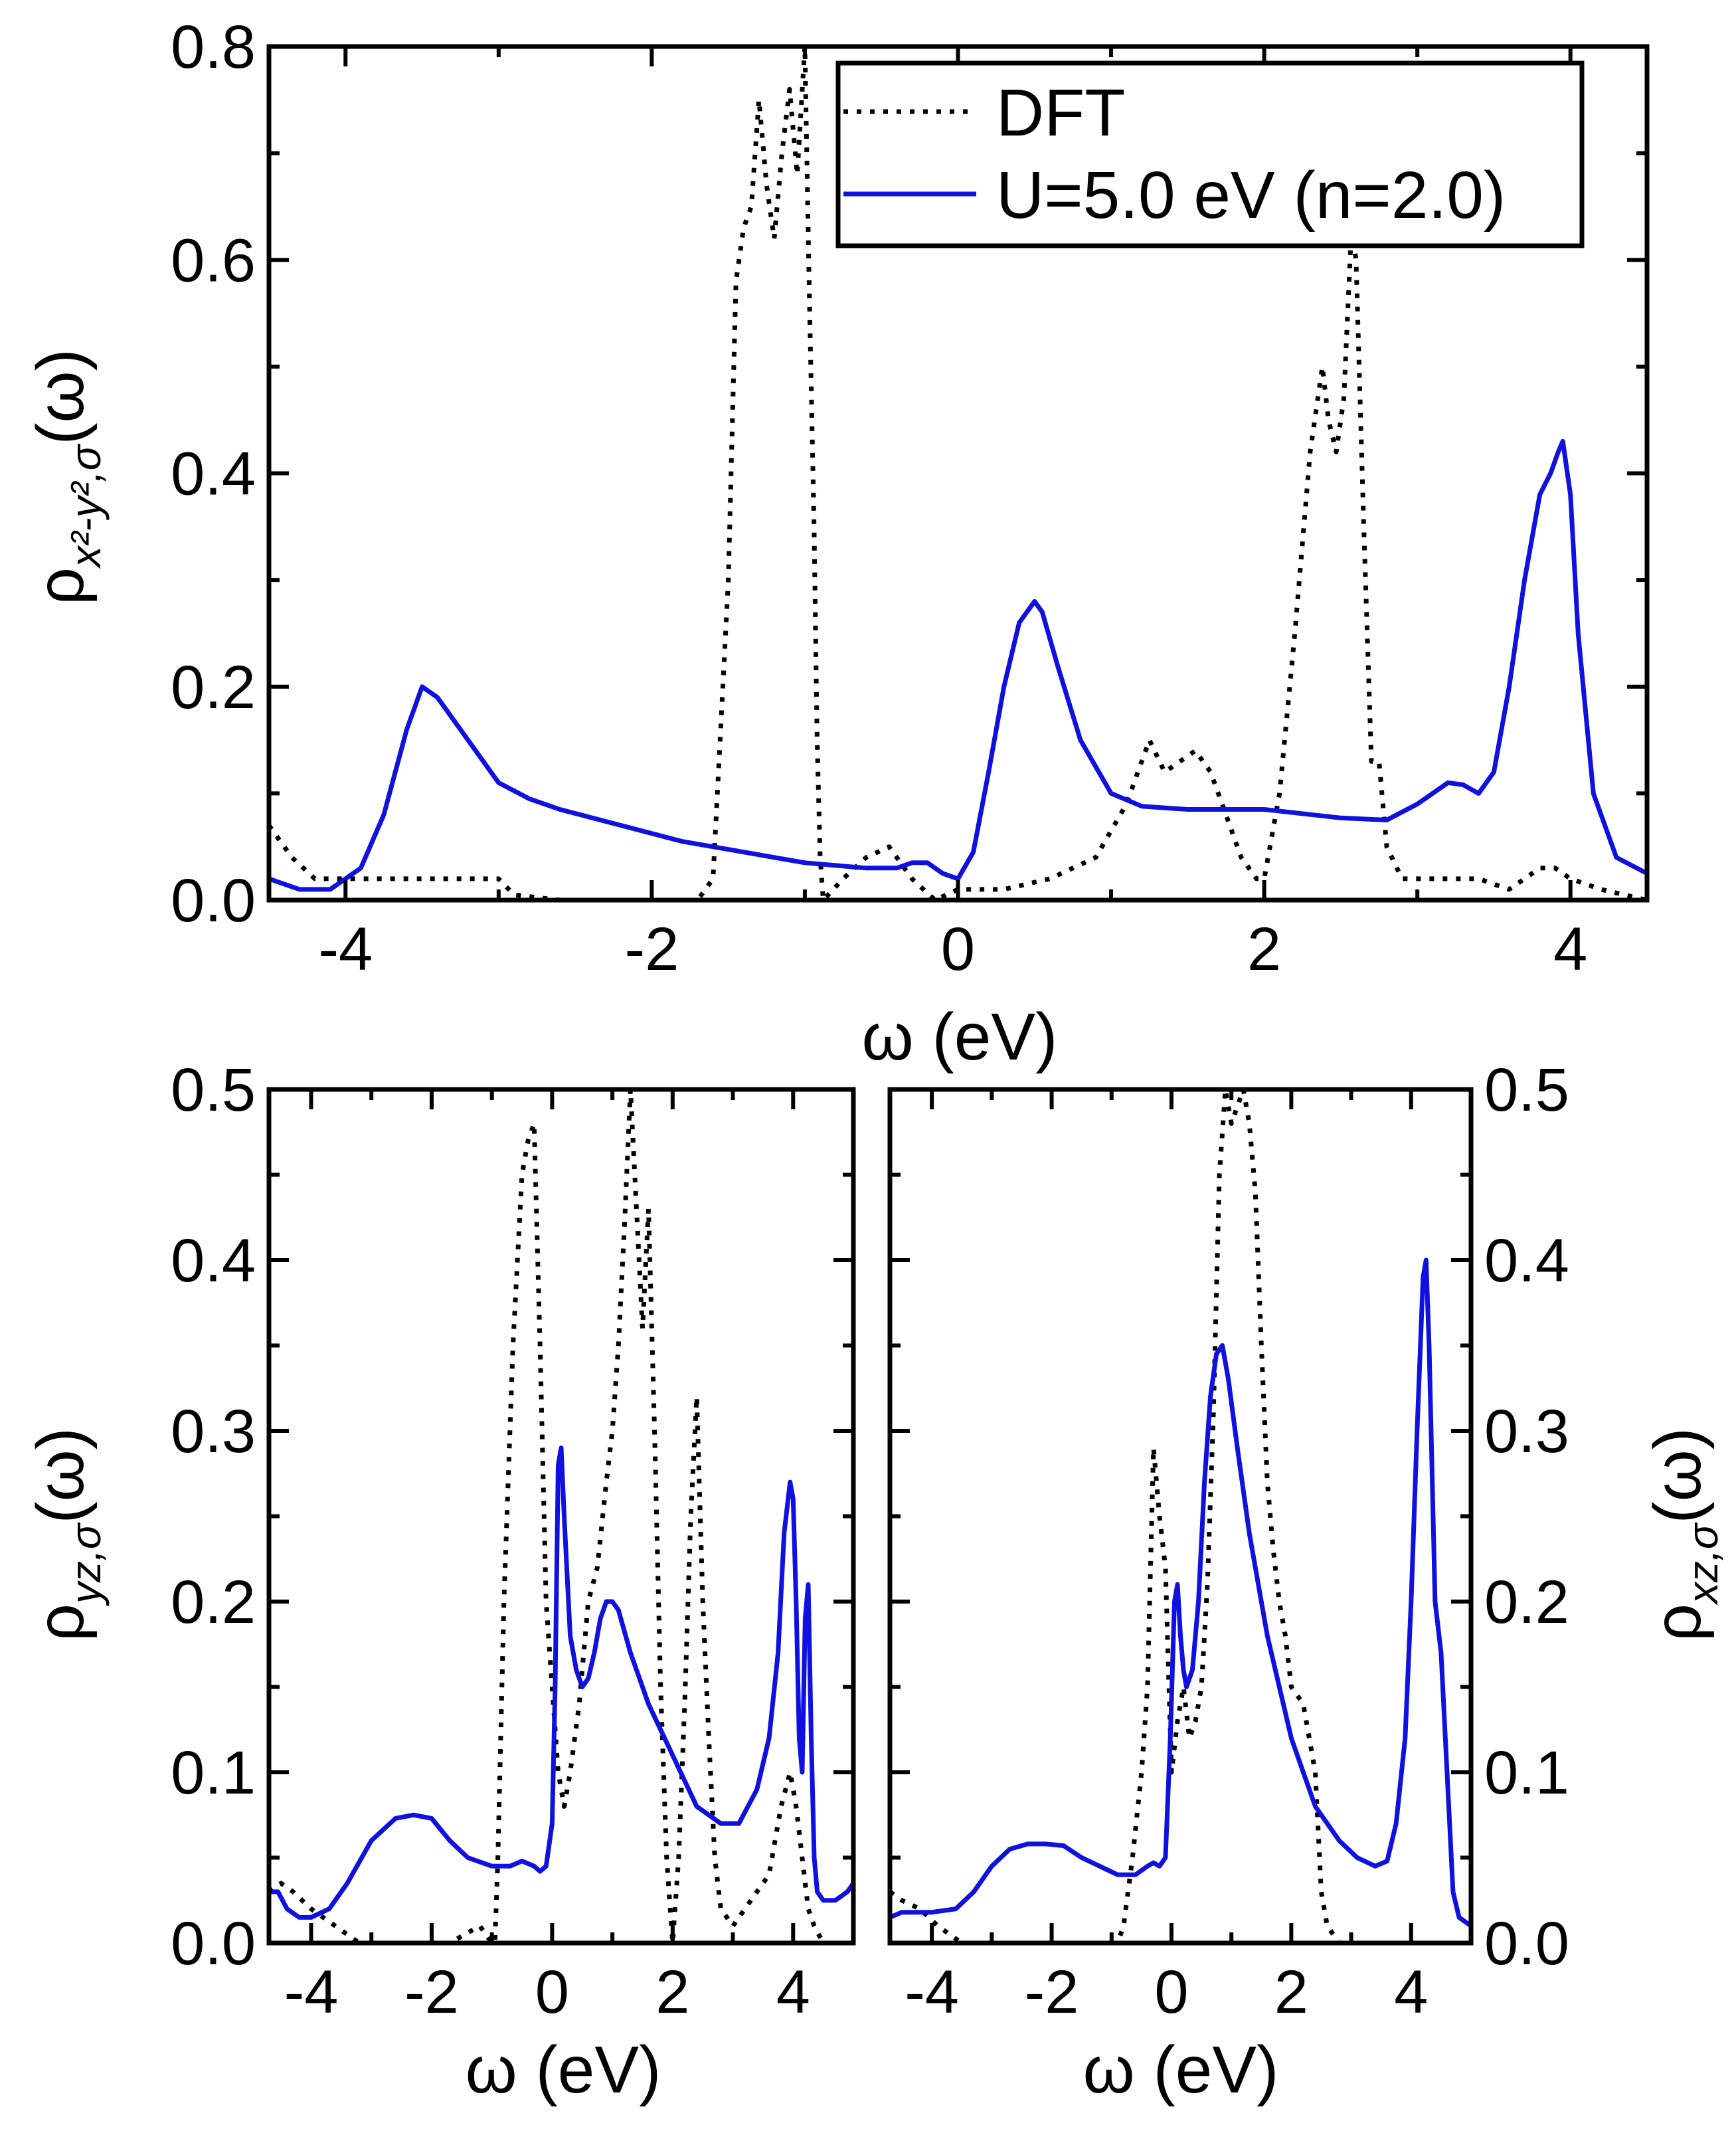 This screenshot has width=1736, height=2131. What do you see at coordinates (652, 949) in the screenshot?
I see `x-tick-label-top: -2` at bounding box center [652, 949].